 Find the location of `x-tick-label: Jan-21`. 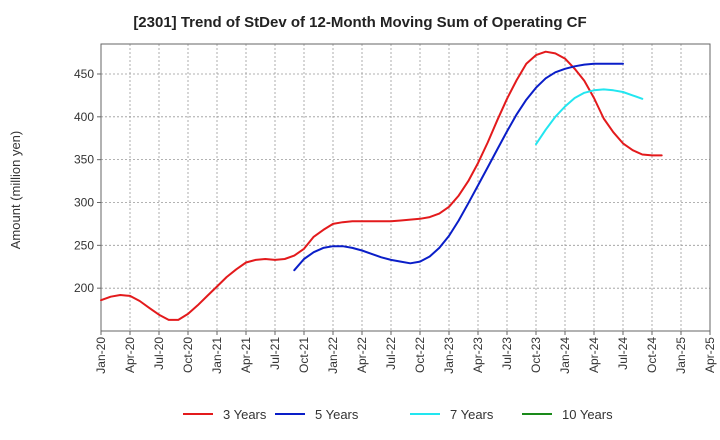

x-tick-label: Jan-21 is located at coordinates (217, 355).